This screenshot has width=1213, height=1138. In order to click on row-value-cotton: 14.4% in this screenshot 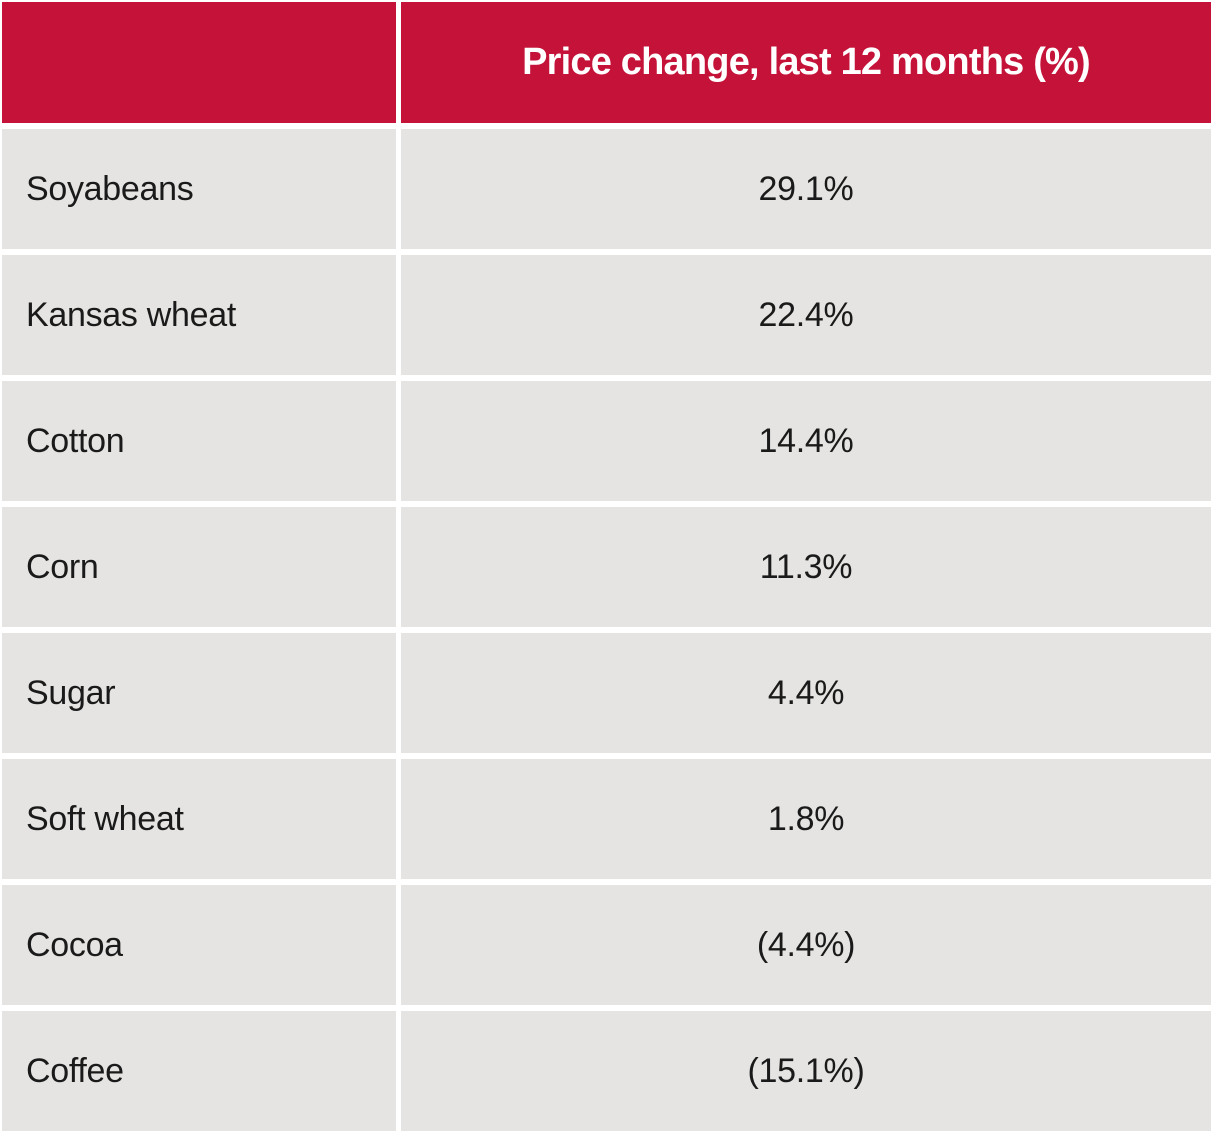, I will do `click(806, 441)`.